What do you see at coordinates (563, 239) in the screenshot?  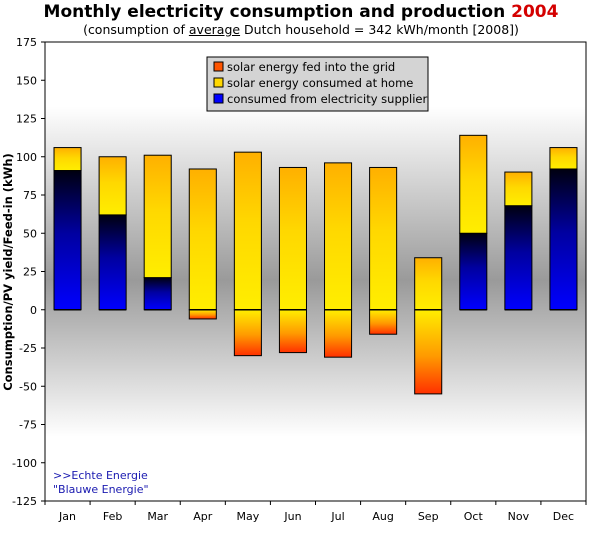 I see `bar-from-supplier-dec` at bounding box center [563, 239].